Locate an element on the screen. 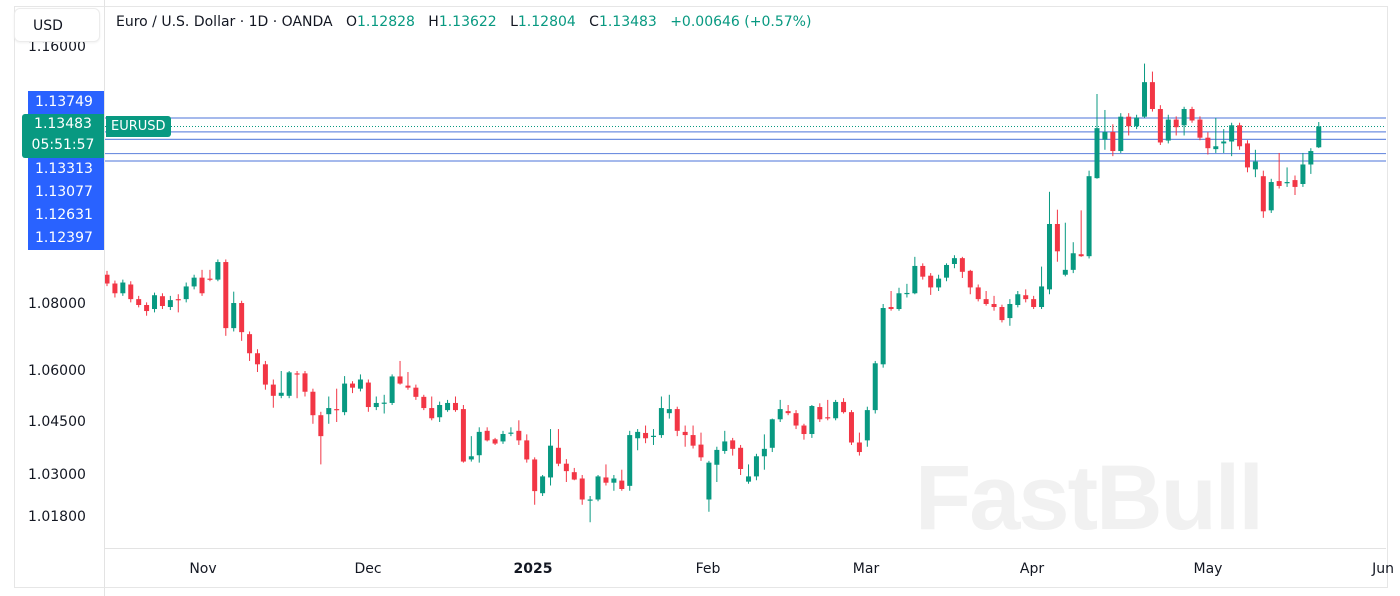 The height and width of the screenshot is (596, 1400). y-tick: 1.06000 is located at coordinates (57, 371).